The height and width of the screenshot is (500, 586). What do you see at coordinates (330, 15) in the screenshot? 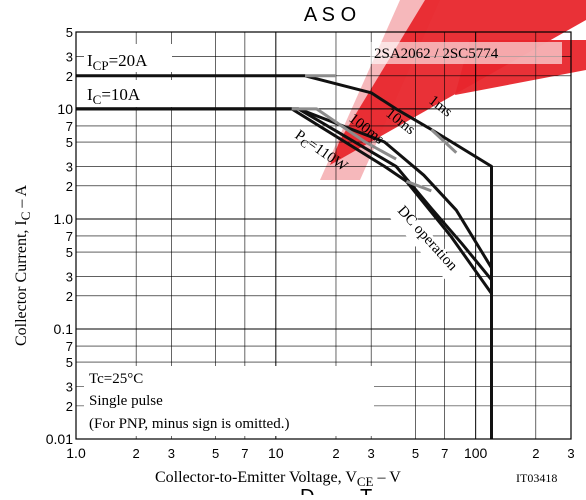
I see `chart-title: A S O` at bounding box center [330, 15].